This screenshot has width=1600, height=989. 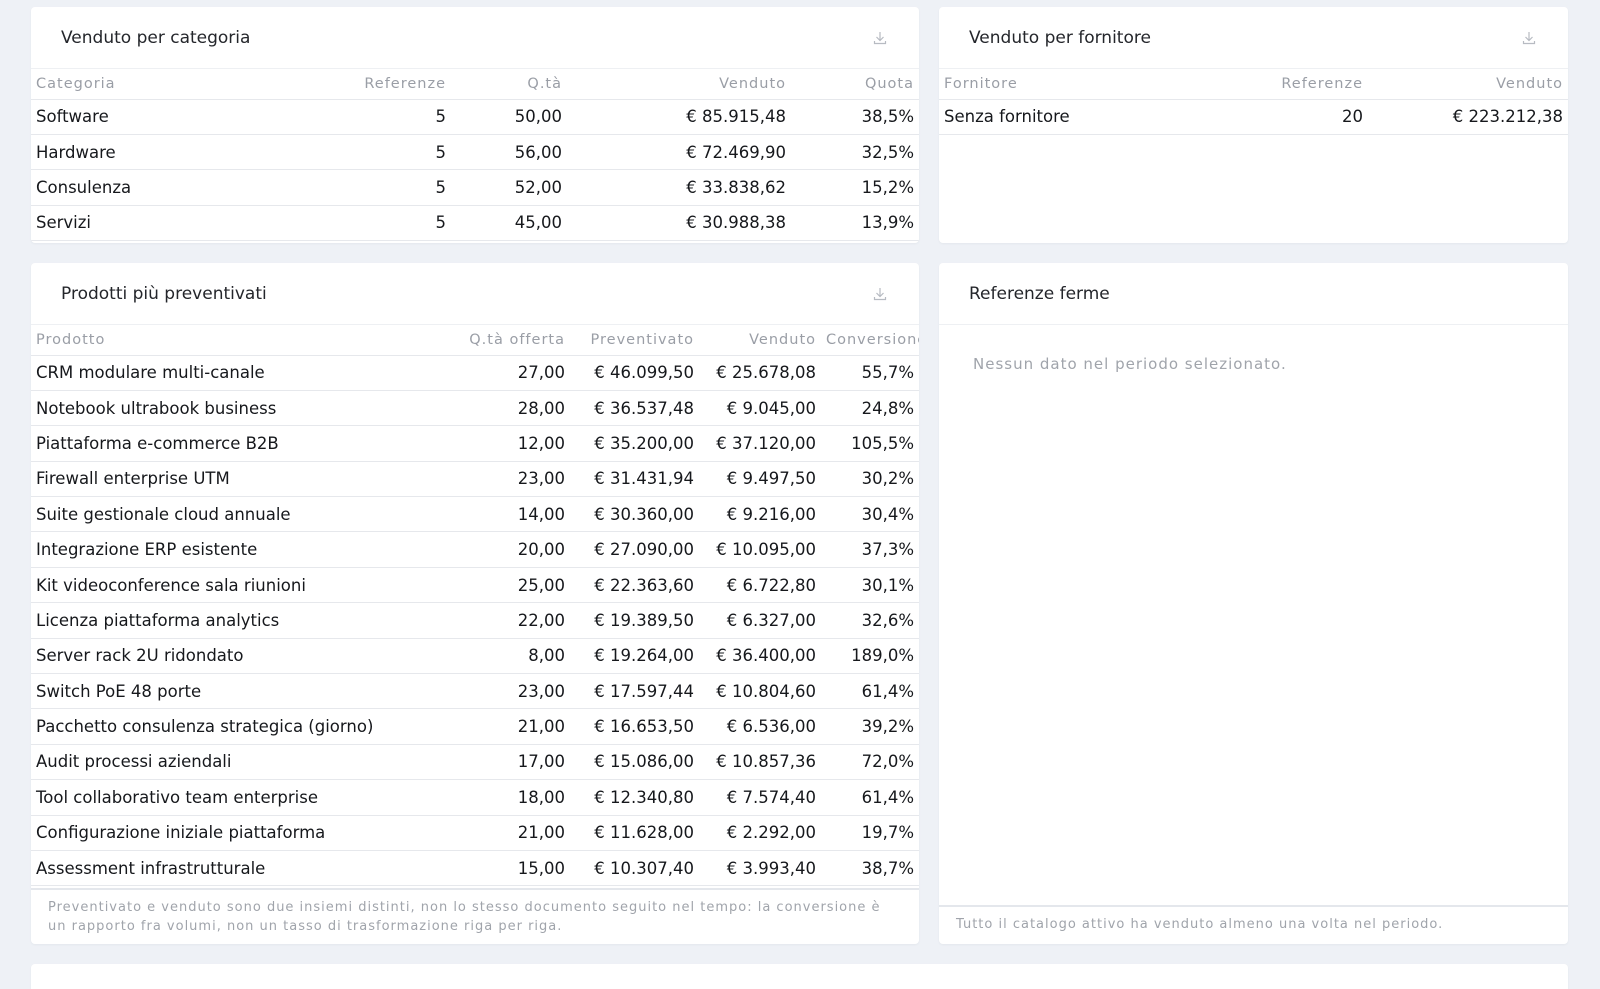 I want to click on table-cell: € 223.212,38, so click(x=1468, y=117).